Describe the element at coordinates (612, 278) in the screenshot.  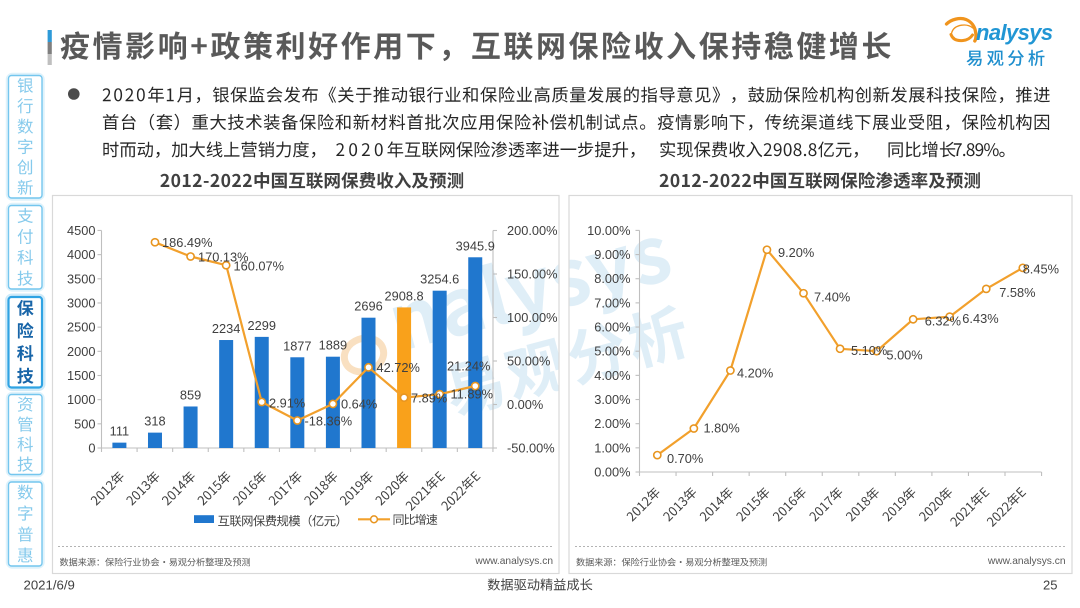
I see `svg-text: 8.00%` at that location.